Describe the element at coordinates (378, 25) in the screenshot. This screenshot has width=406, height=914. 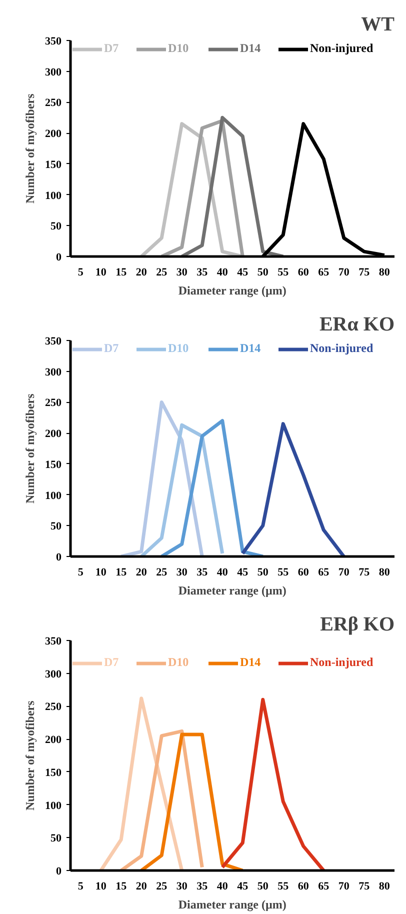
I see `chart-title: WT` at that location.